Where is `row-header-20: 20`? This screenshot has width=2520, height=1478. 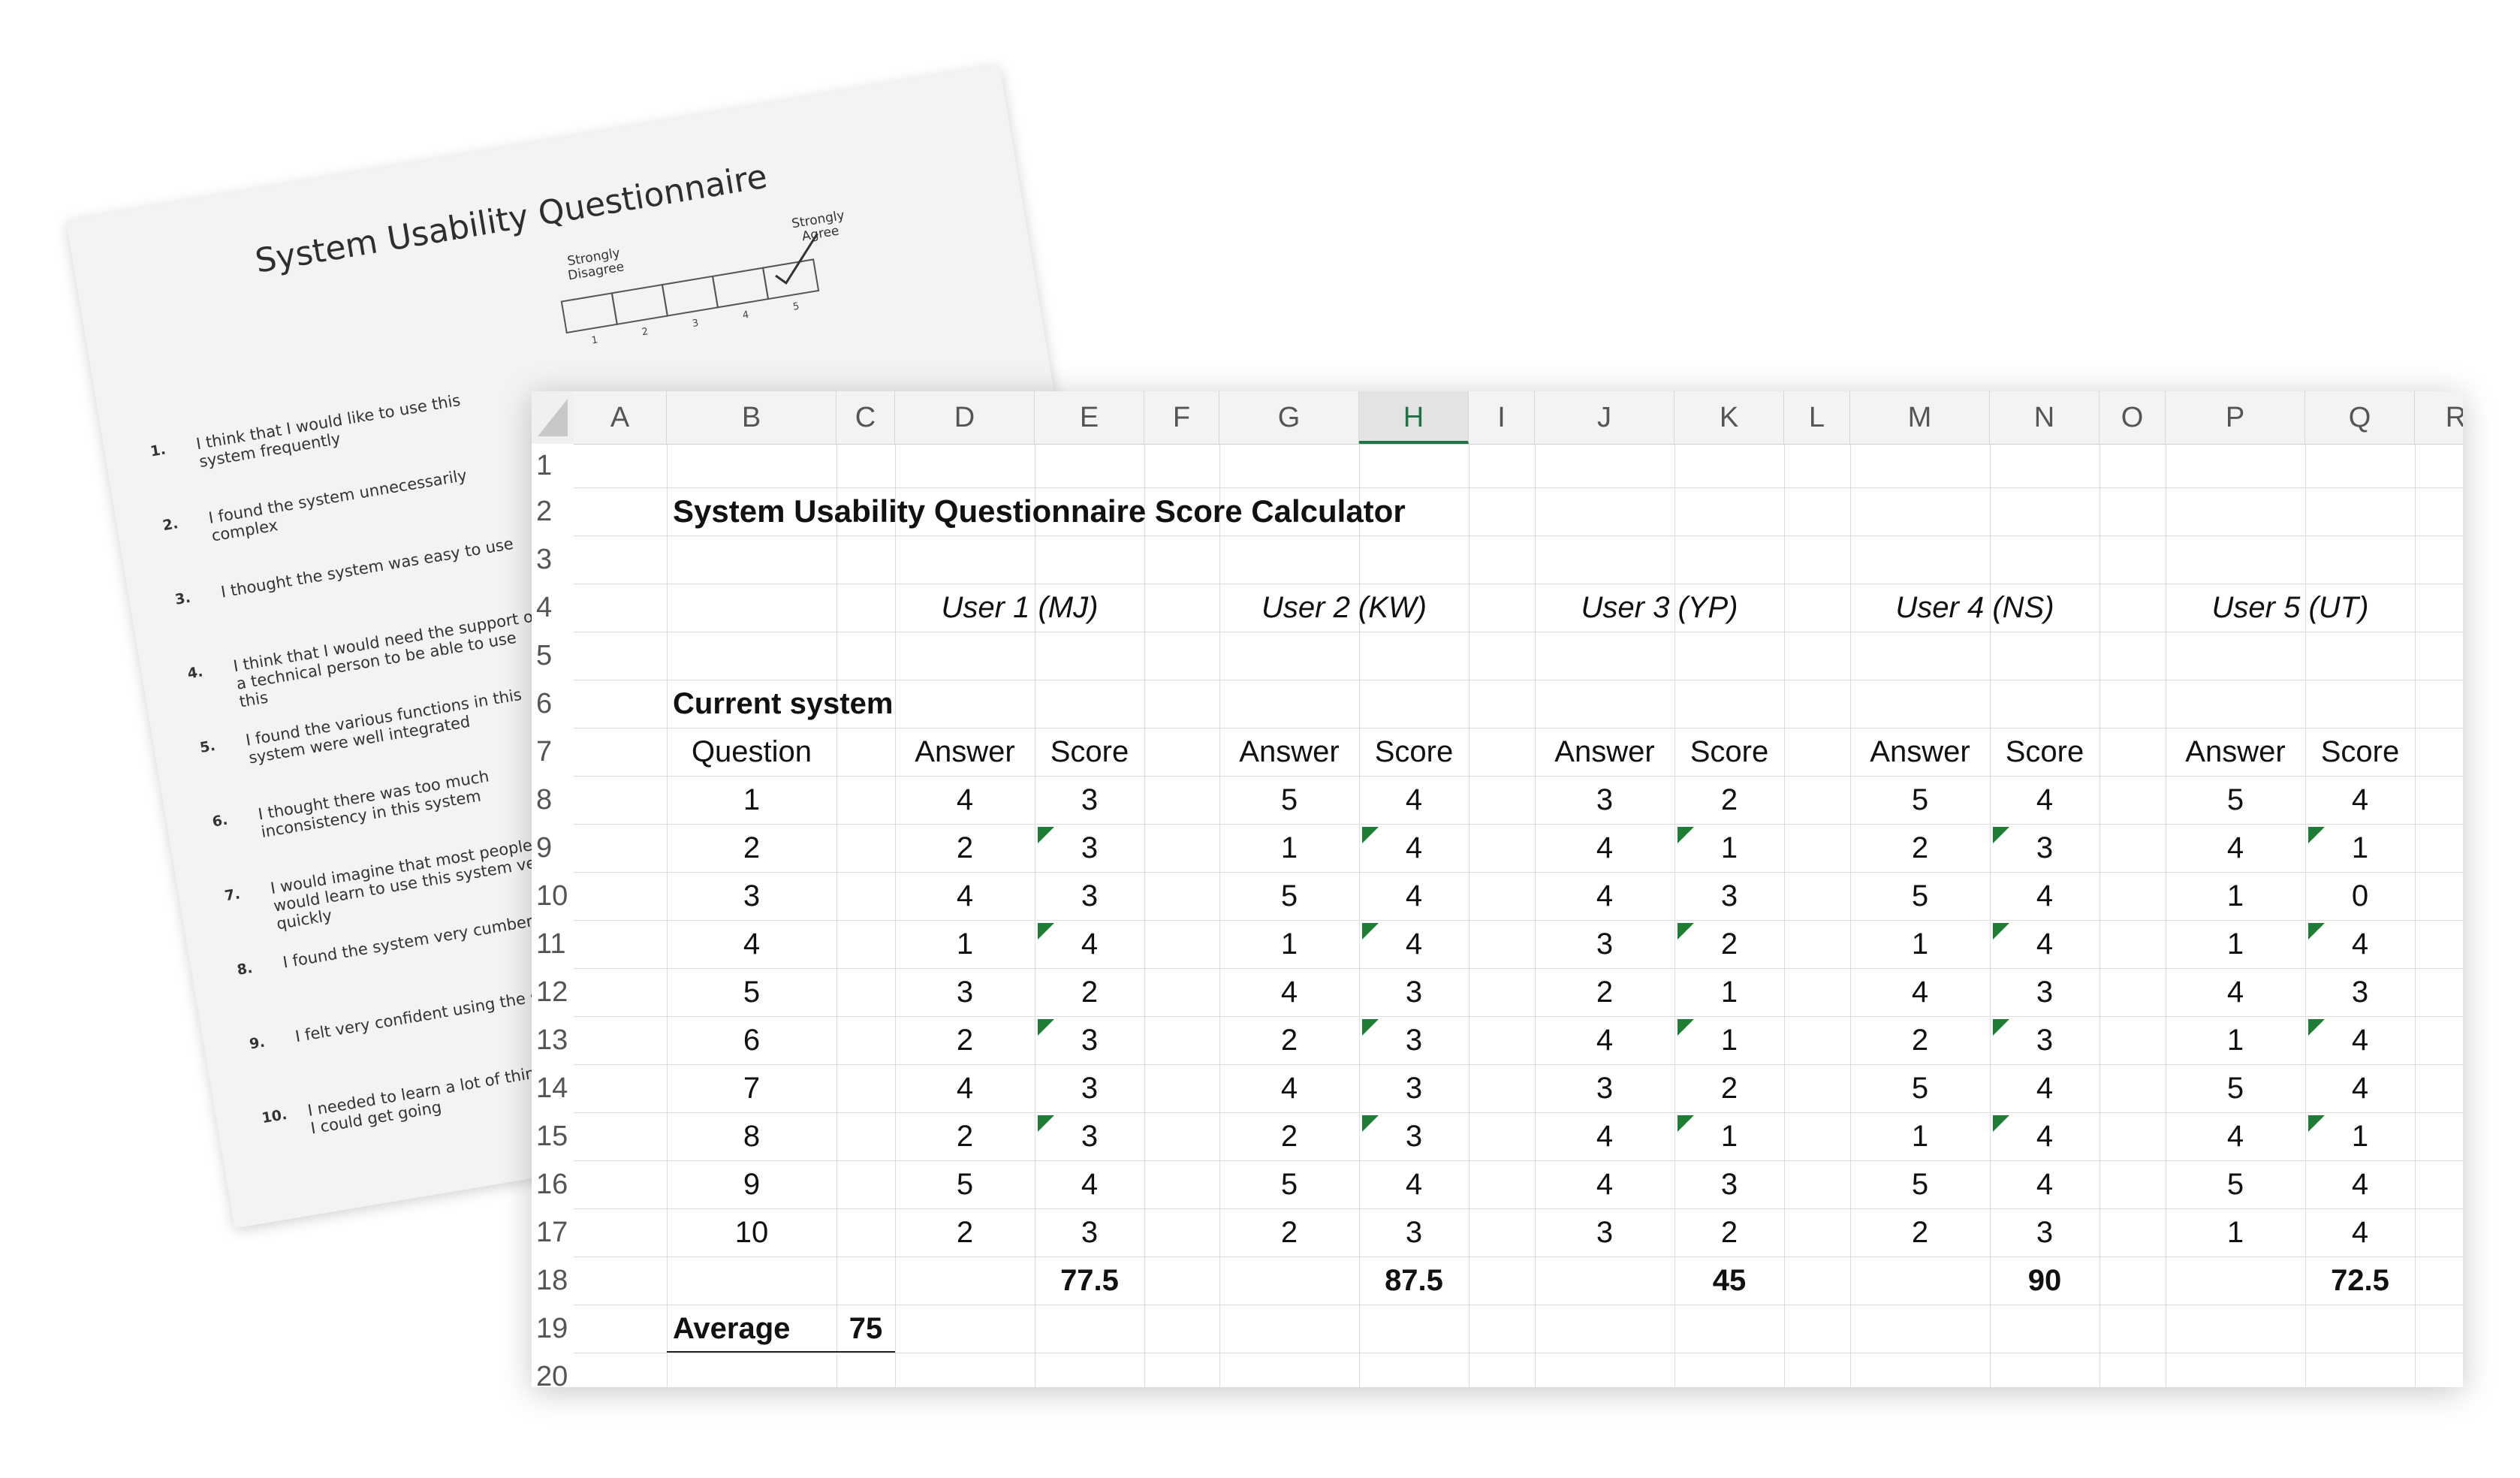
row-header-20: 20 is located at coordinates (552, 1374).